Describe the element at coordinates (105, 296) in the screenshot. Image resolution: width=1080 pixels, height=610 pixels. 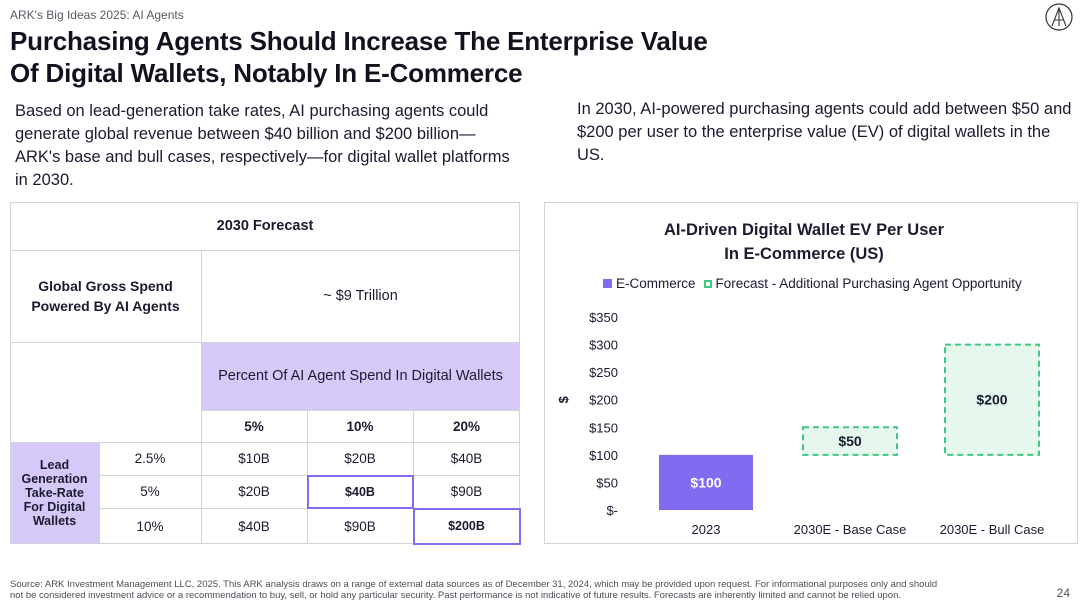
I see `gross-spend-label: Global Gross Spend Powered By AI Agents` at that location.